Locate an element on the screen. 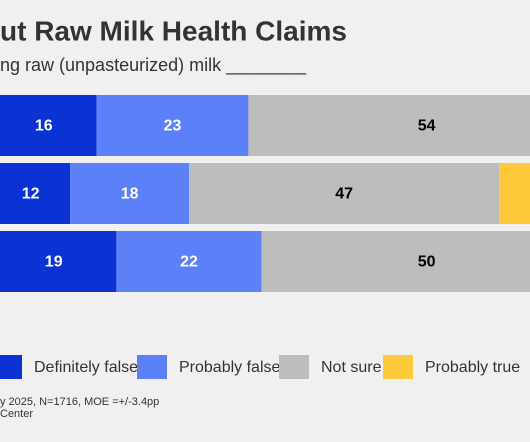  chart-title: ut Raw Milk Health Claims is located at coordinates (173, 30).